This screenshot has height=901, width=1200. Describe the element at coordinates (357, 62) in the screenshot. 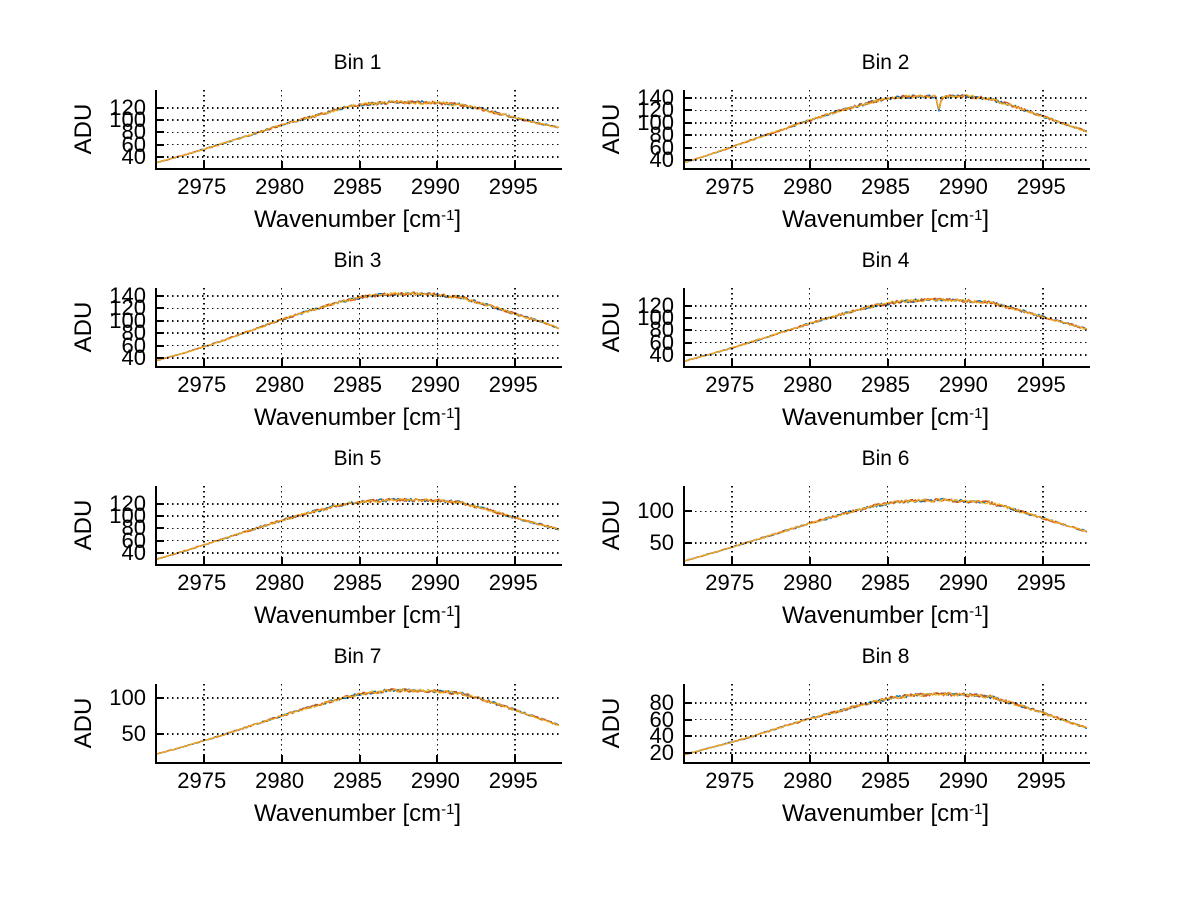

I see `chart-title: Bin 1` at that location.